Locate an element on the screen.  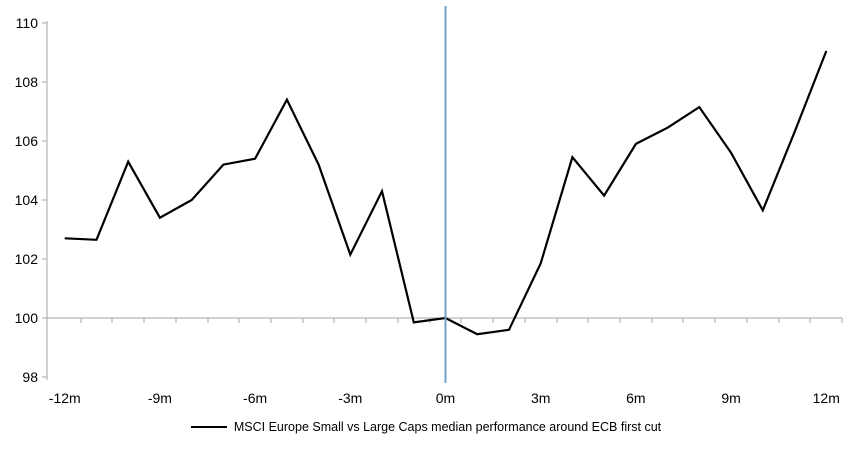
x-tick-label: -6m is located at coordinates (255, 398).